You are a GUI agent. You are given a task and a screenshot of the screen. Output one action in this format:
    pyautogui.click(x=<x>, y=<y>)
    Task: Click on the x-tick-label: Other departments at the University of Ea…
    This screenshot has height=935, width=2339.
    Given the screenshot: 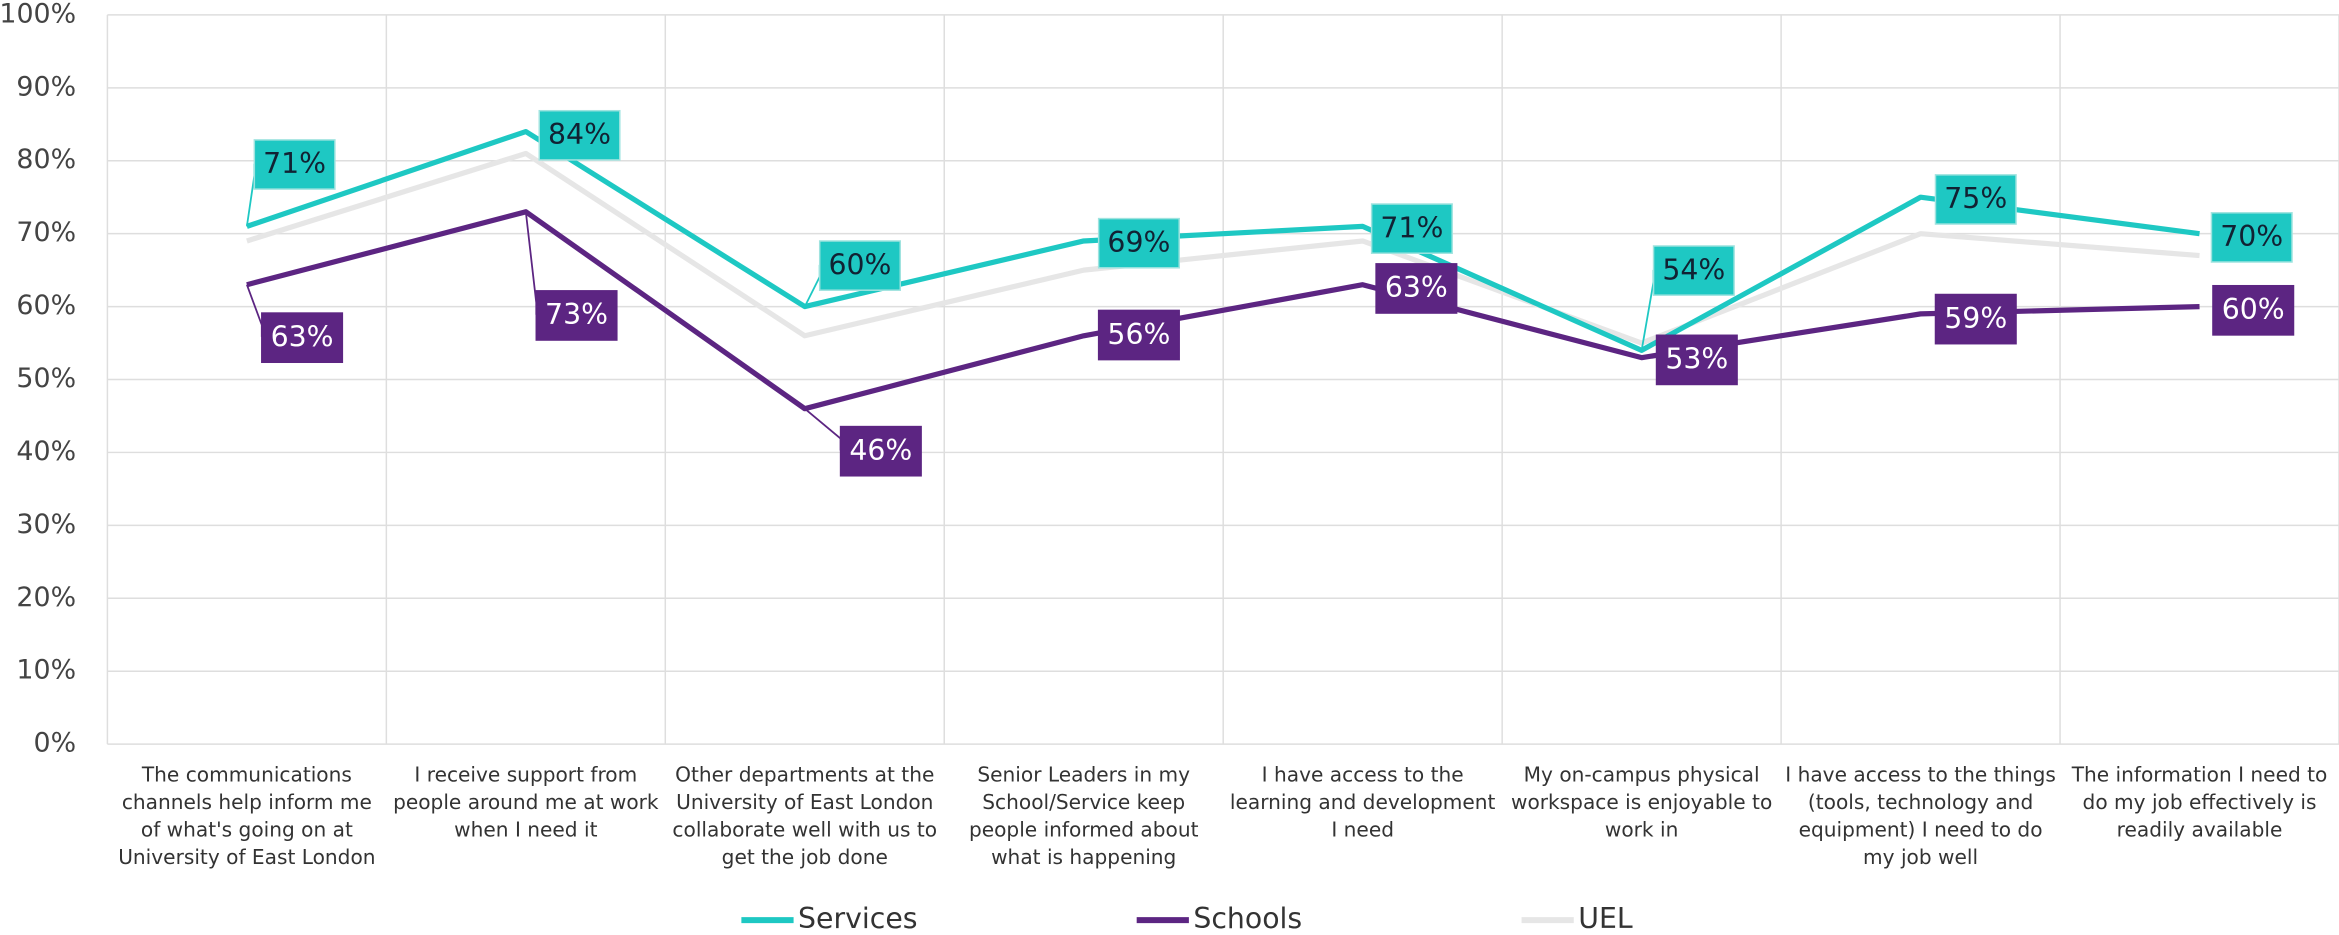 What is the action you would take?
    pyautogui.click(x=804, y=815)
    